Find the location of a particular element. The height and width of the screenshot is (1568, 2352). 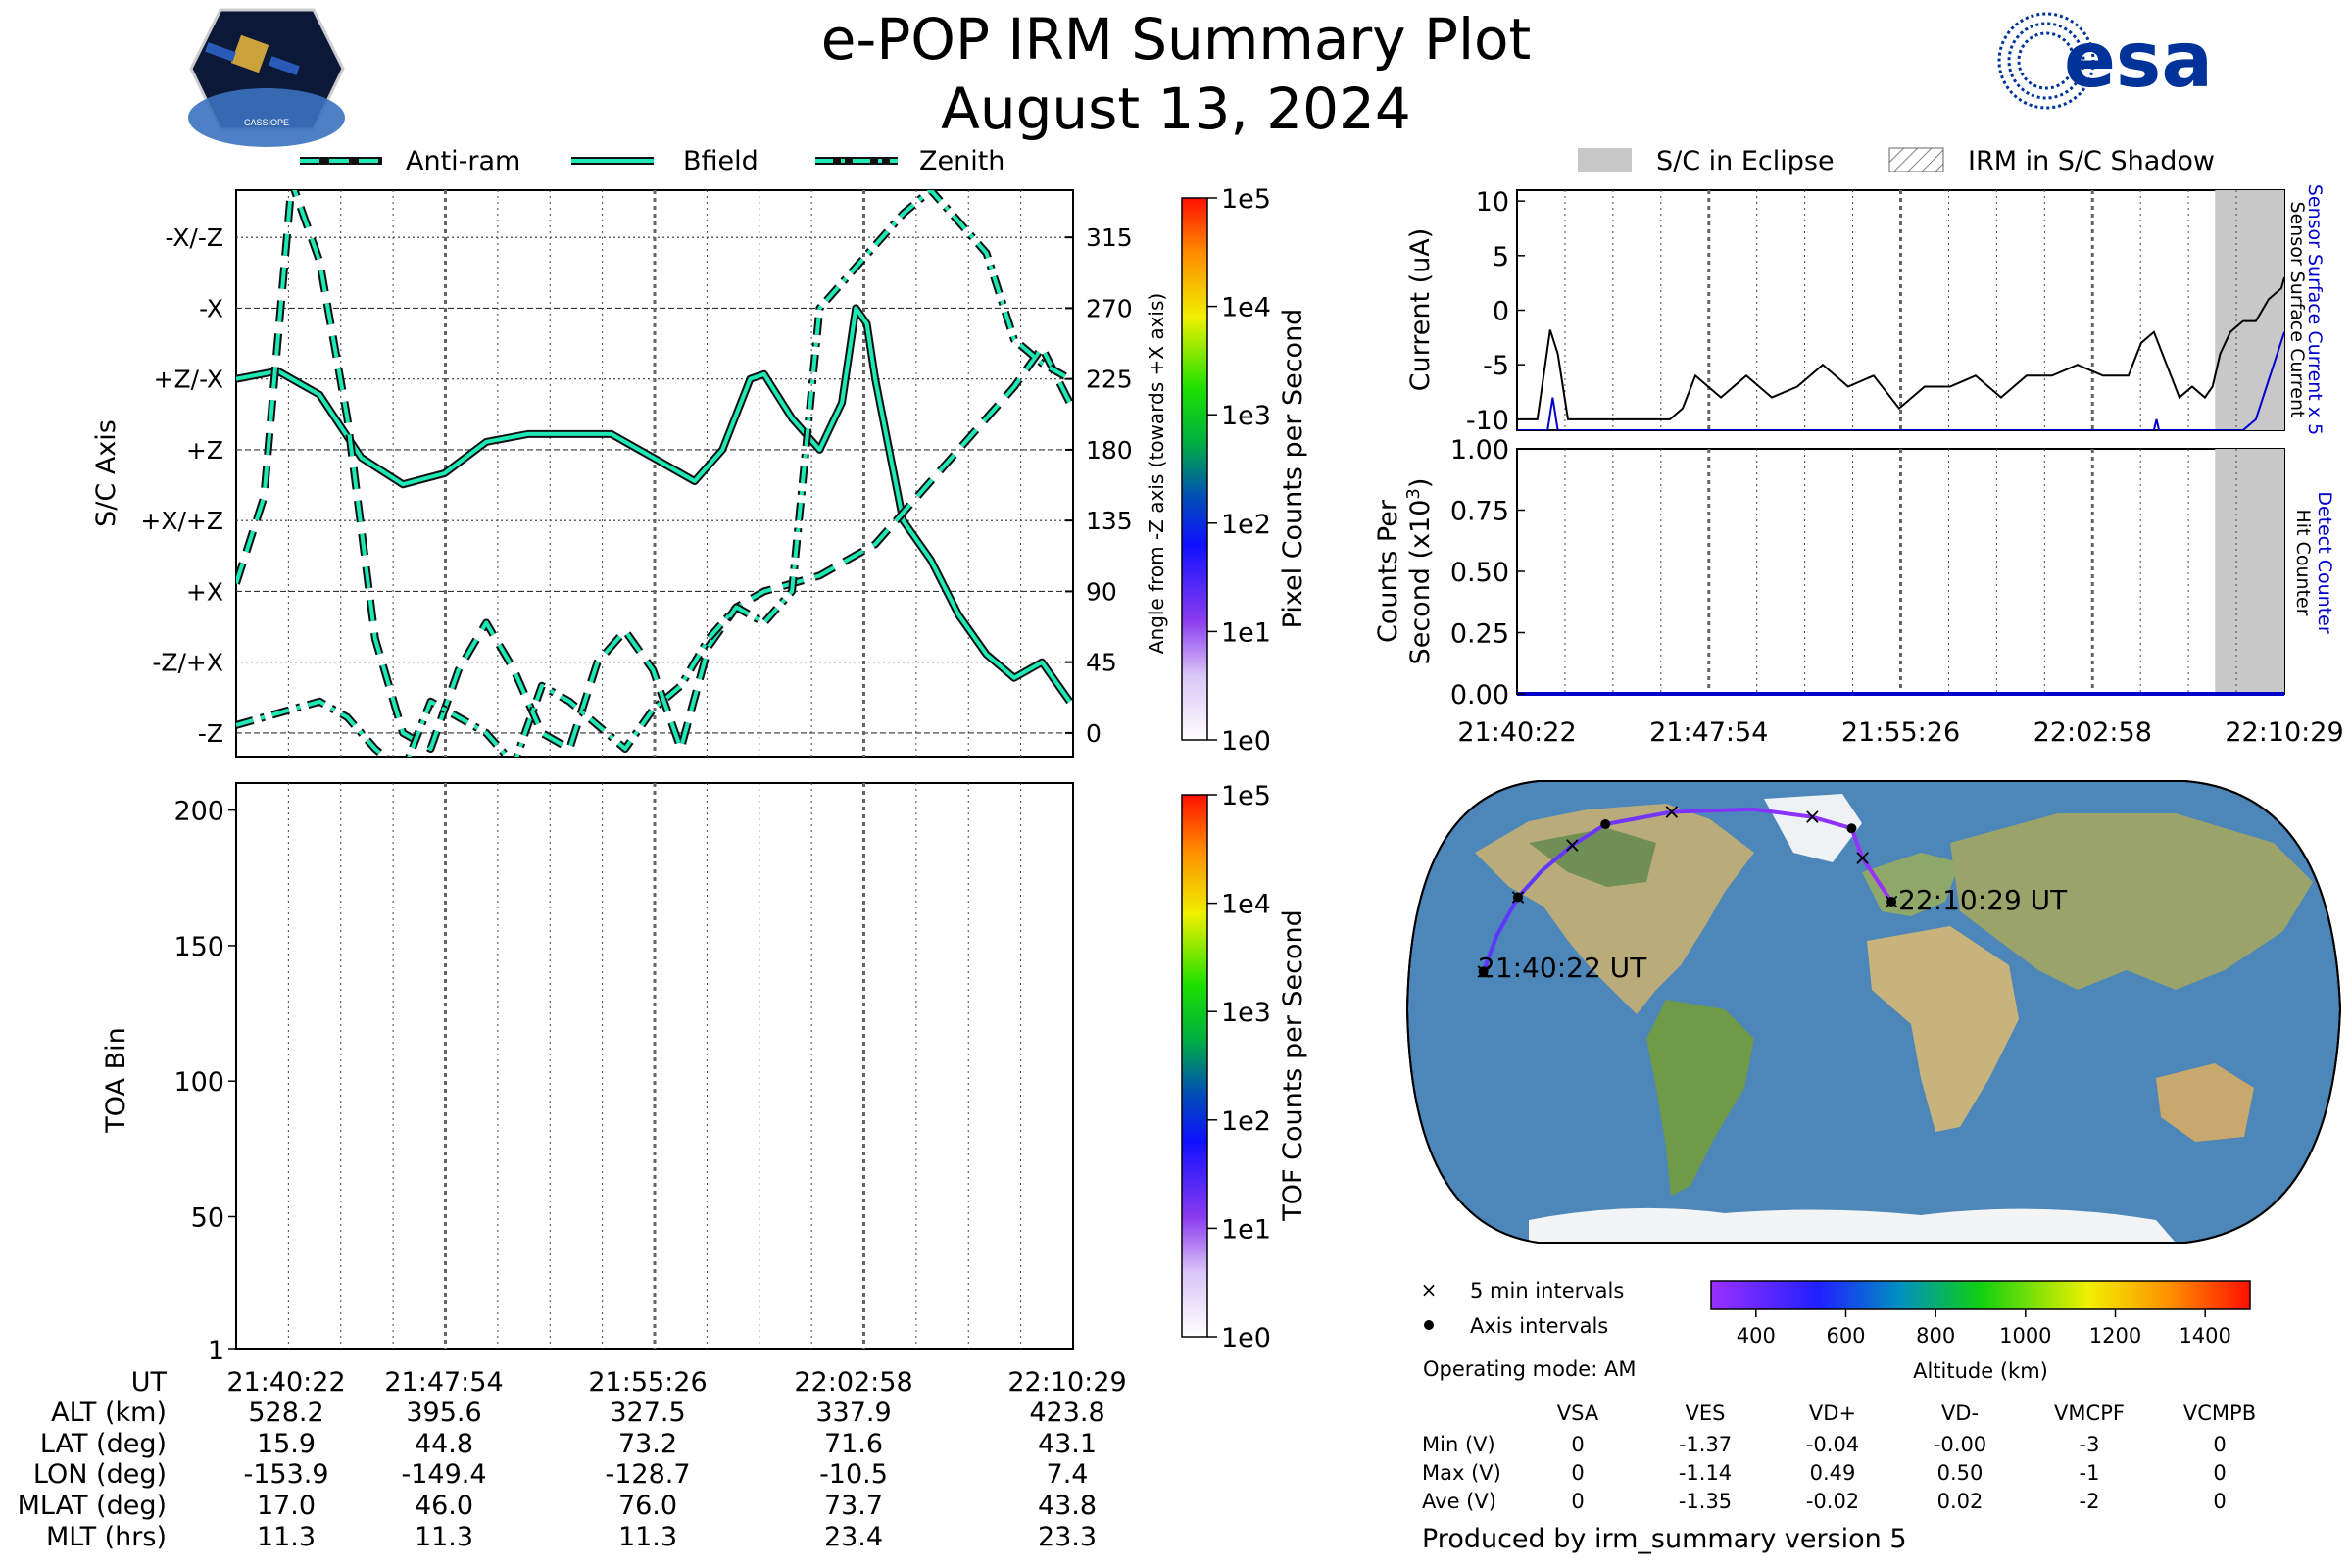

ephemeris-cell: 11.3 is located at coordinates (444, 1537).